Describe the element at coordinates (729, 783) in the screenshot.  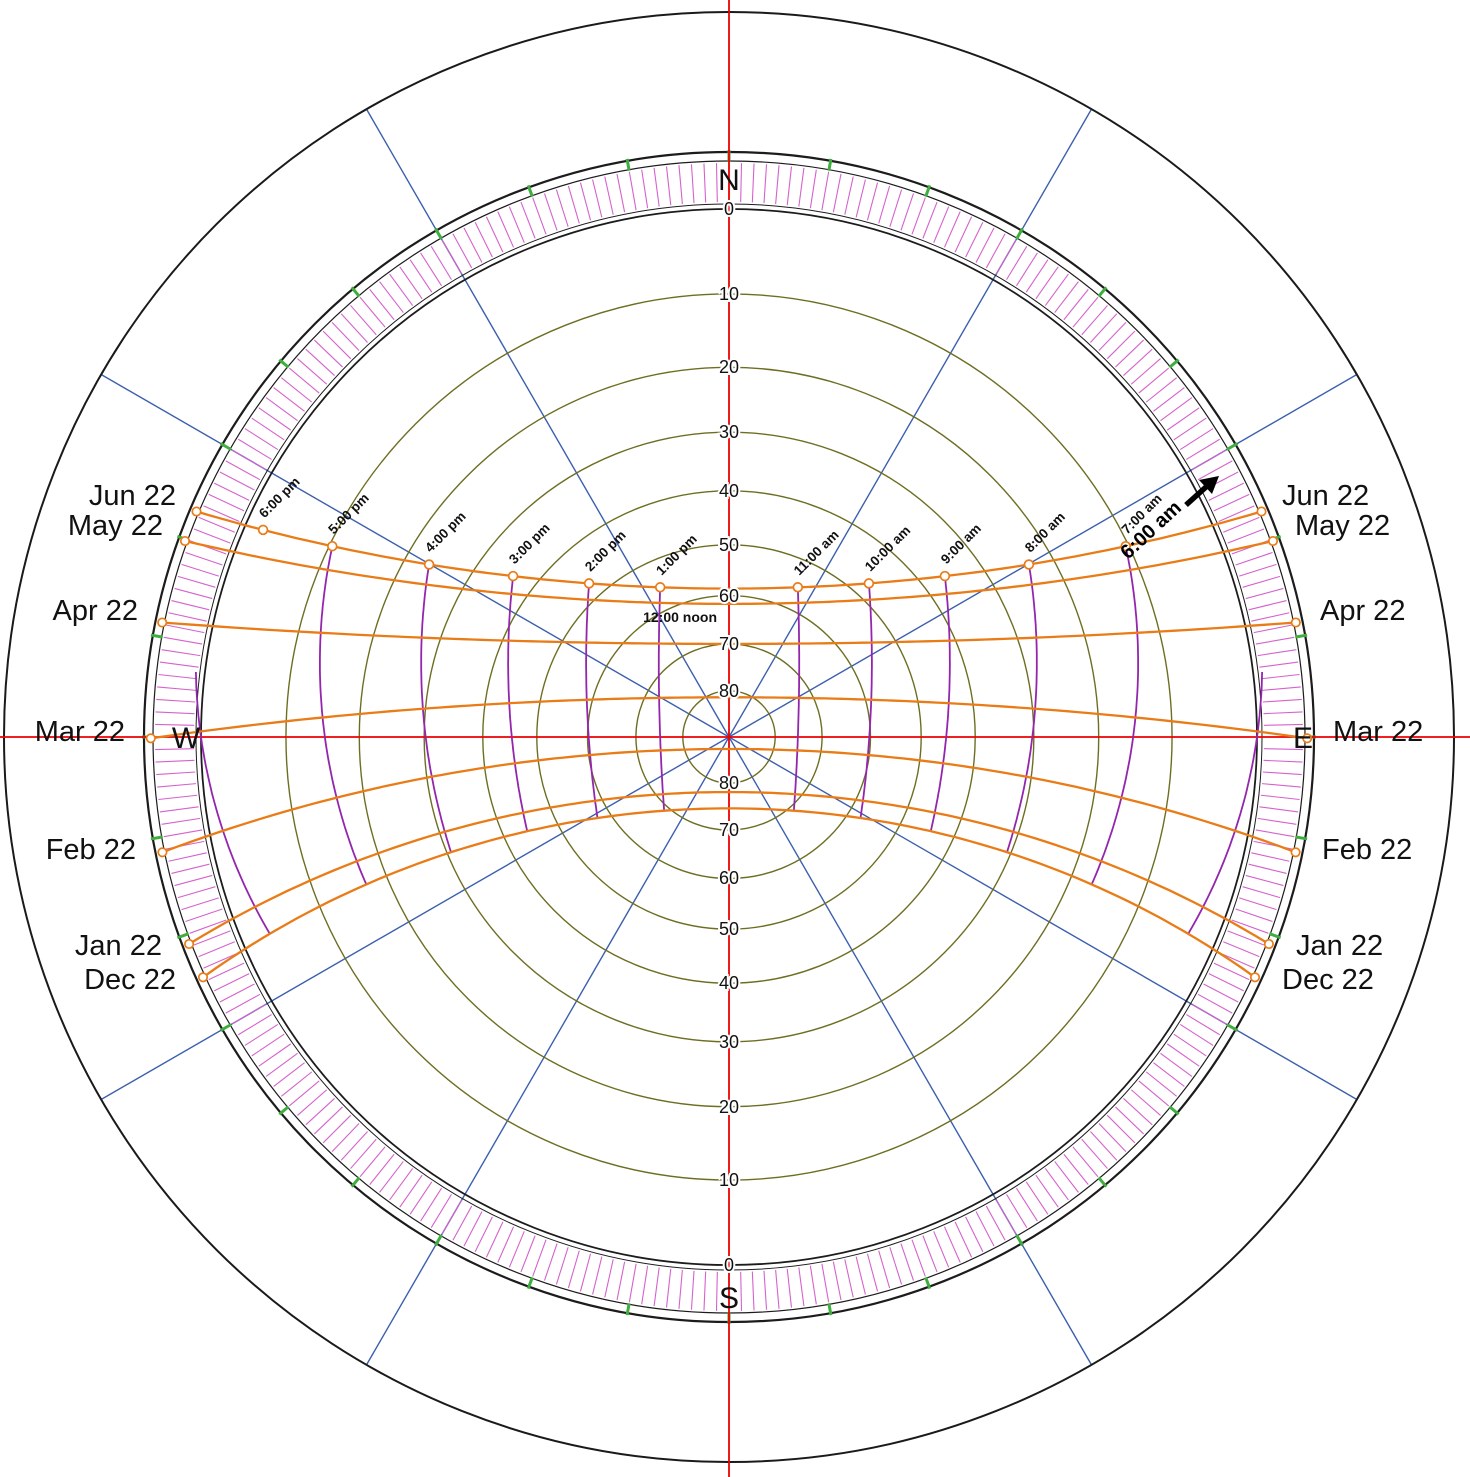
I see `altitude-tick-label: 80` at that location.